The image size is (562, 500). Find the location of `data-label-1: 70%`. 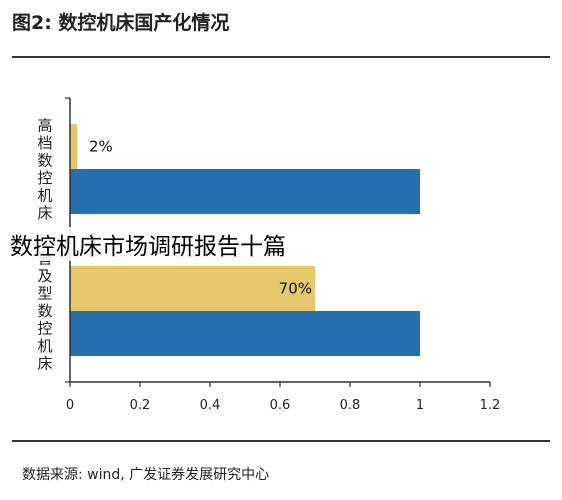

data-label-1: 70% is located at coordinates (295, 289).